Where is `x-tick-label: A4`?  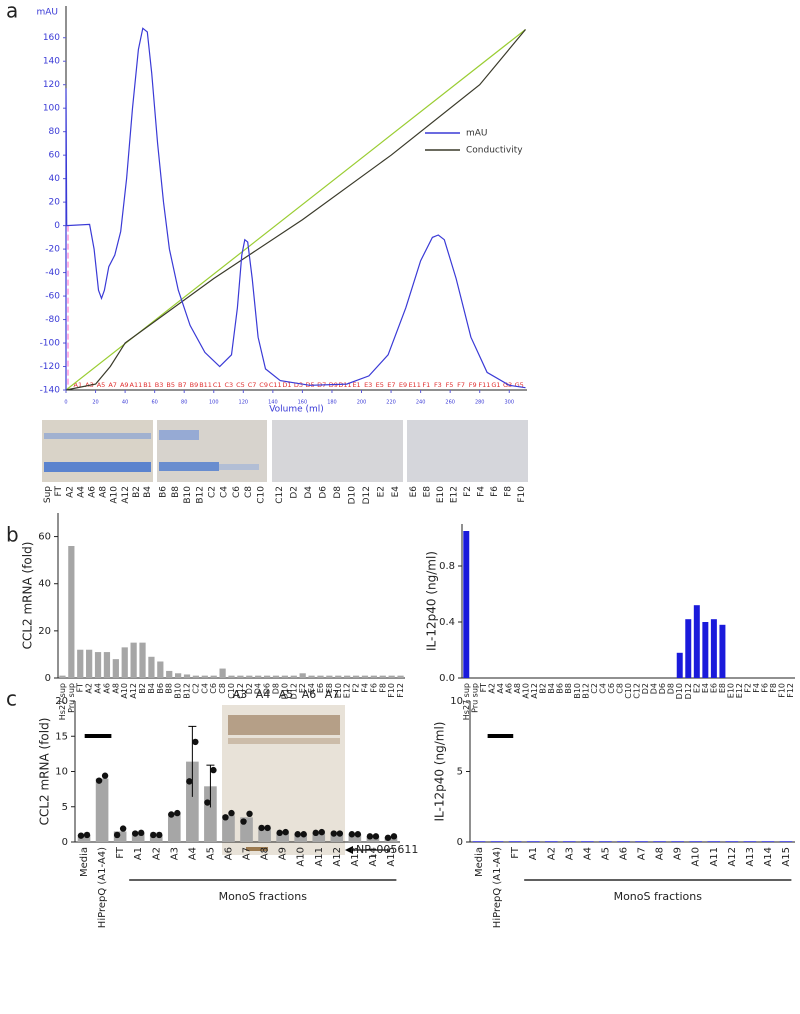 x-tick-label: A4 is located at coordinates (500, 688).